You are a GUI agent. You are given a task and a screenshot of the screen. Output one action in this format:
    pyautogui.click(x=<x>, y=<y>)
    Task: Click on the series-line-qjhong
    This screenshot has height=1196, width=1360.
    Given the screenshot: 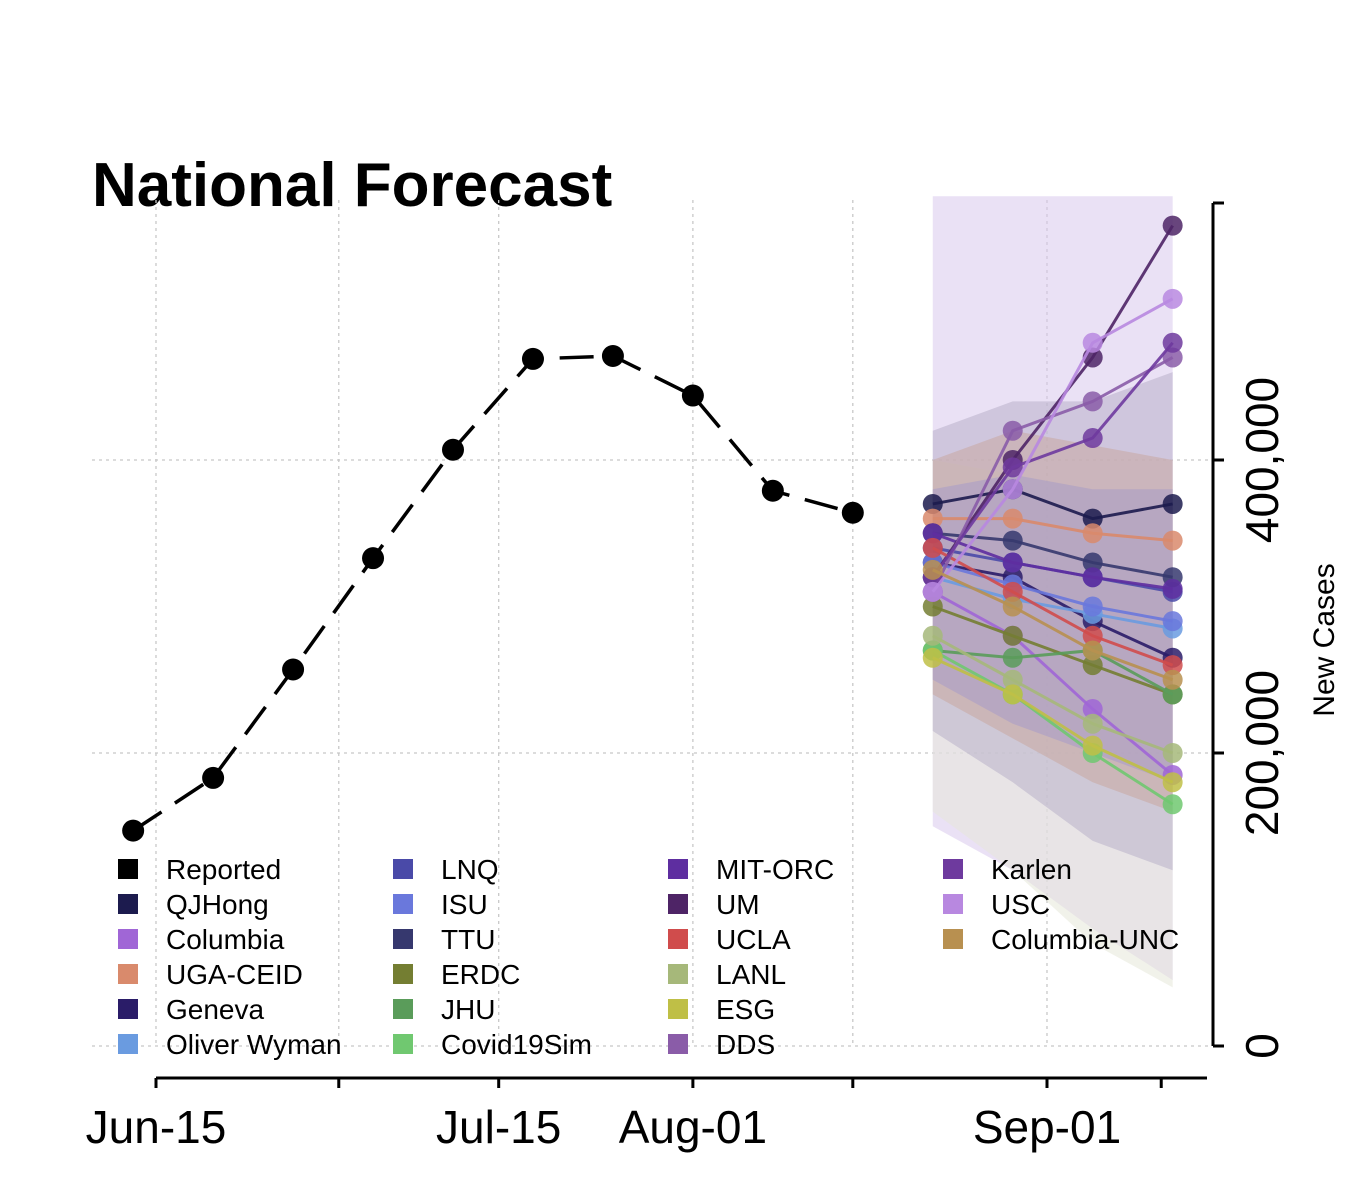 What is the action you would take?
    pyautogui.click(x=1052, y=504)
    